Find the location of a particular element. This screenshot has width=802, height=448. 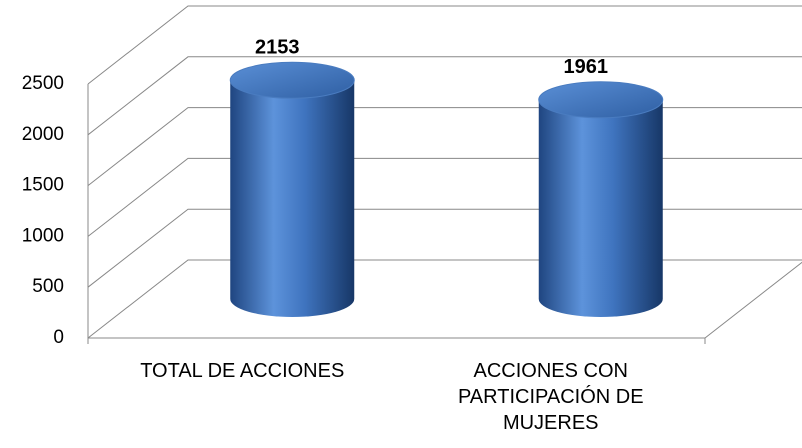

y-tick-label: 1000 is located at coordinates (43, 235).